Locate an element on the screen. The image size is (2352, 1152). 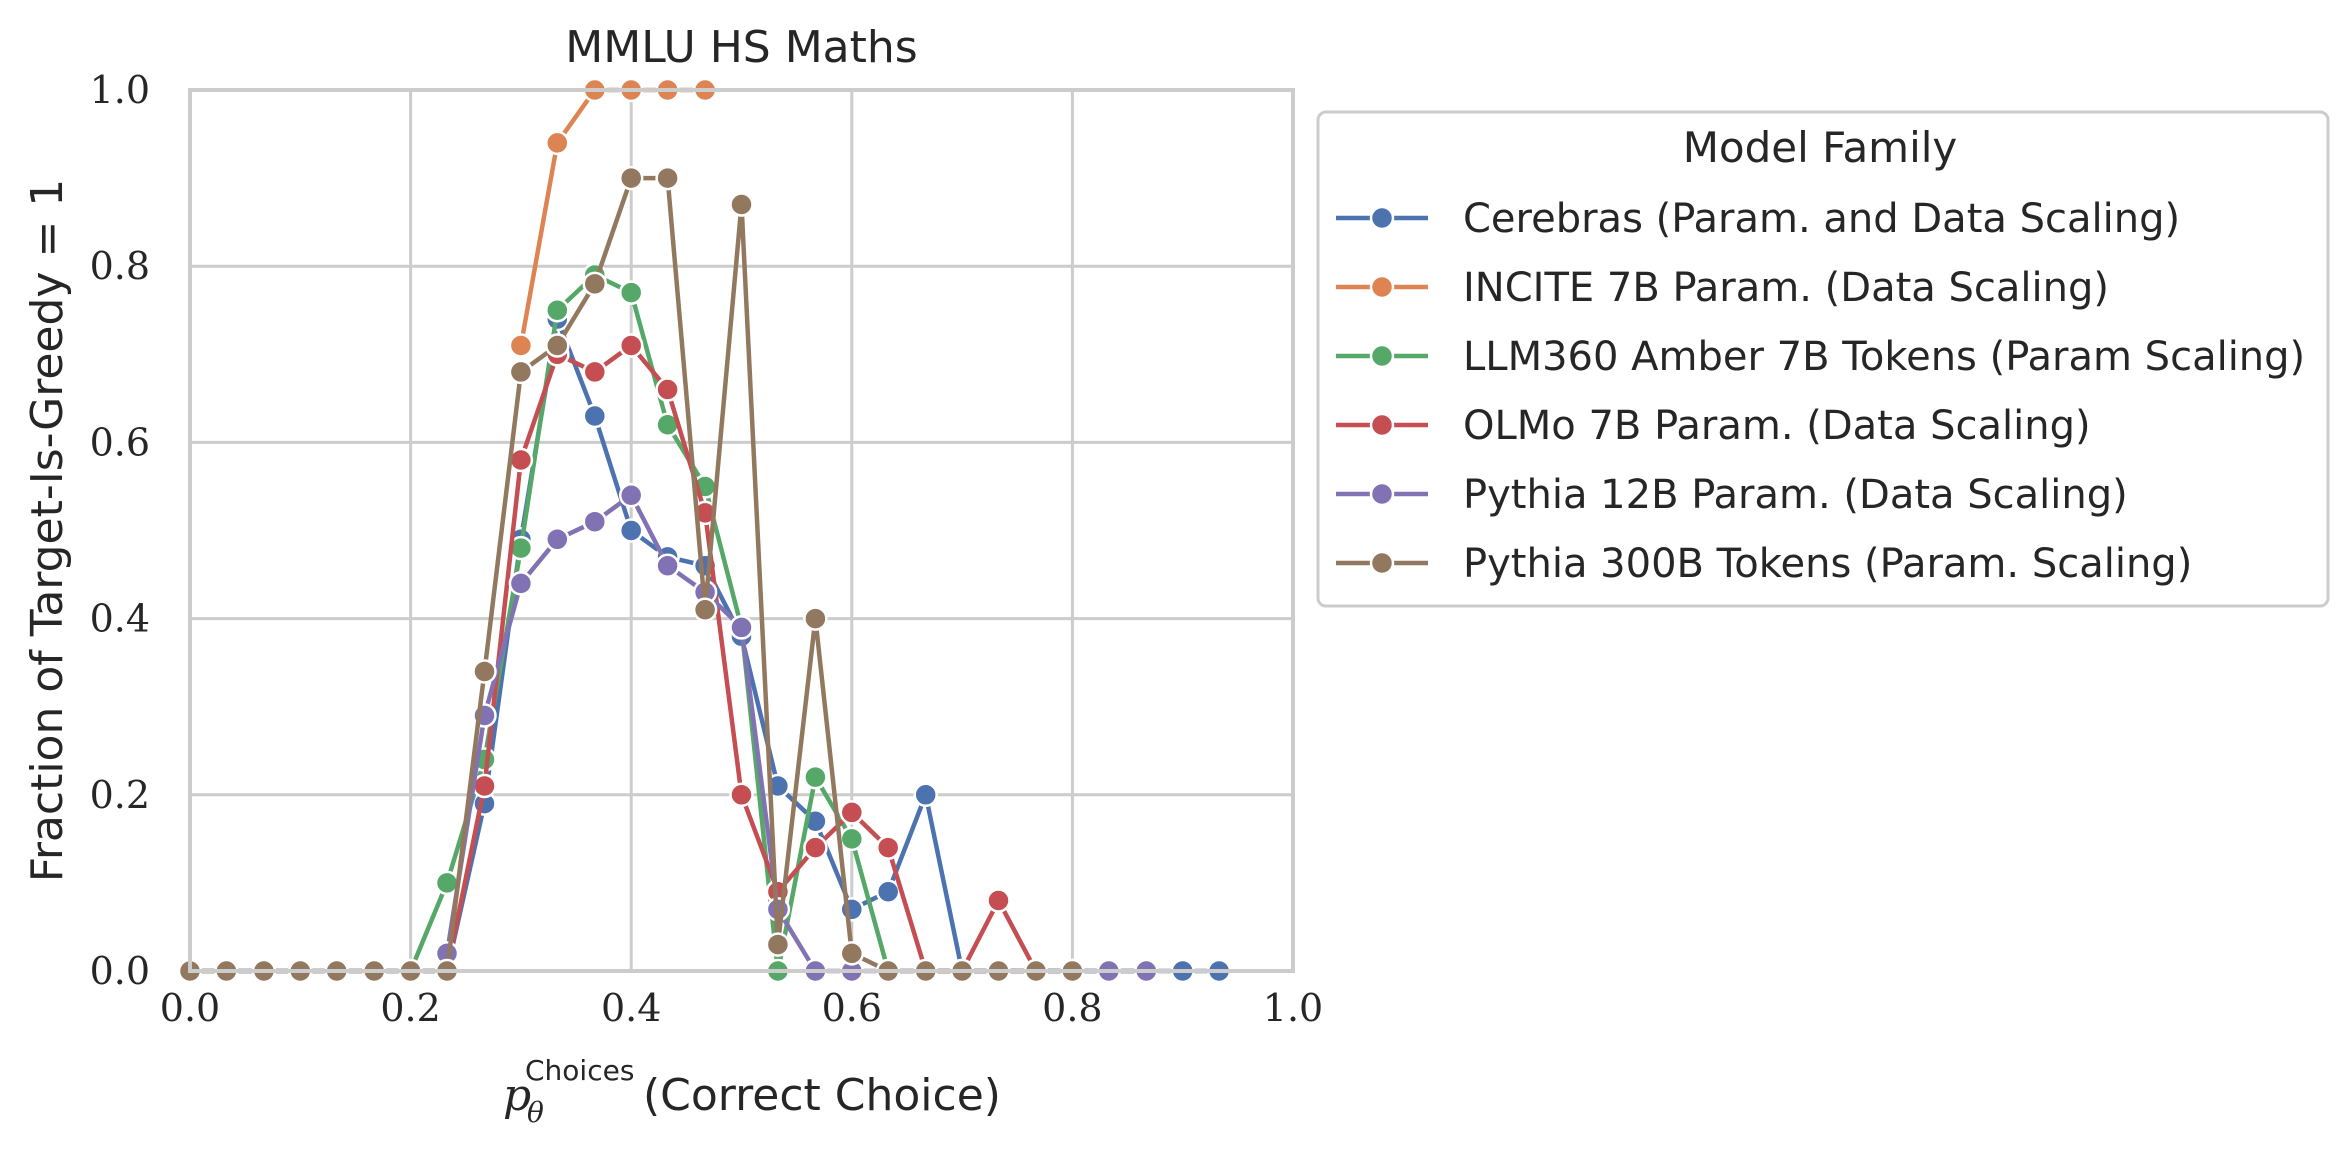
y-tick-label: 0.6 is located at coordinates (120, 442).